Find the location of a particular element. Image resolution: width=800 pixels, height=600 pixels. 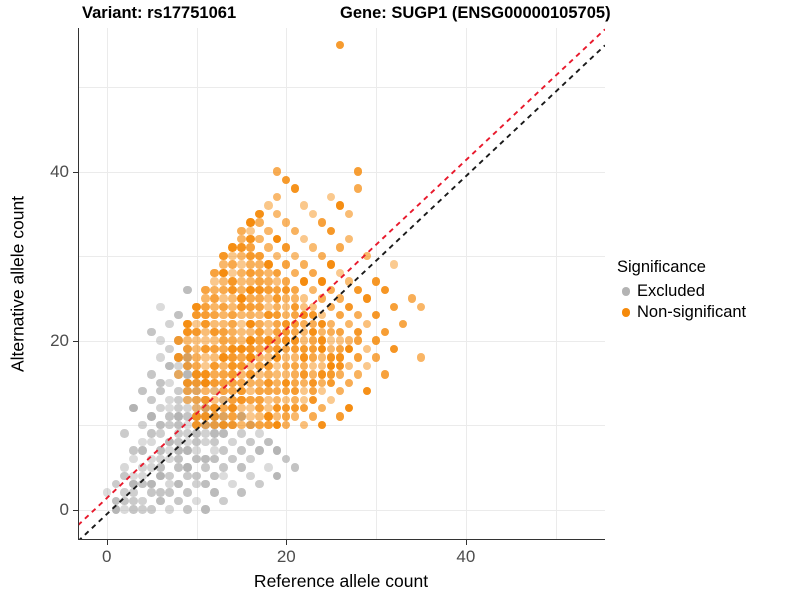

x-tick-mark is located at coordinates (107, 542).